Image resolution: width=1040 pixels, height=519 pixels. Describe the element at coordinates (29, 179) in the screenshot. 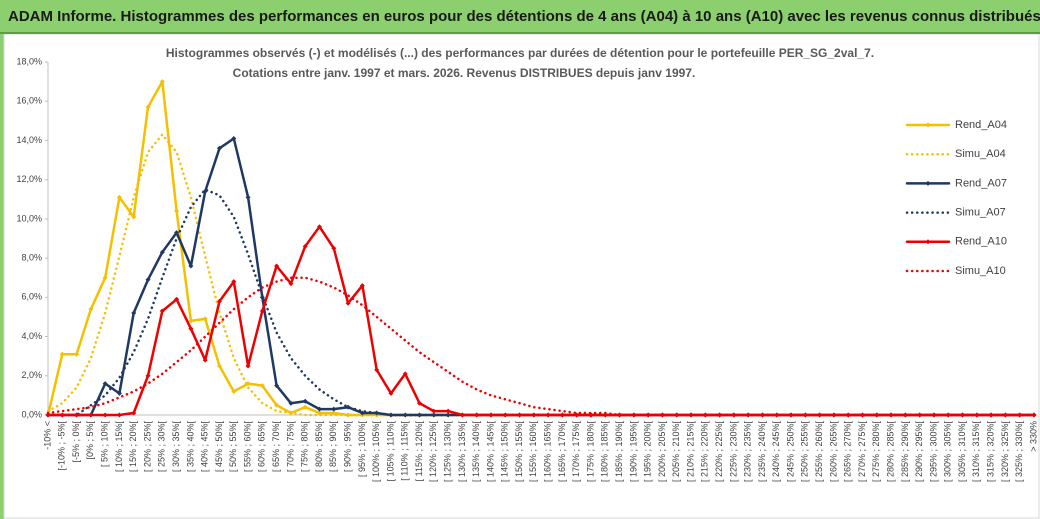

I see `y-tick-label: 12,0%` at that location.